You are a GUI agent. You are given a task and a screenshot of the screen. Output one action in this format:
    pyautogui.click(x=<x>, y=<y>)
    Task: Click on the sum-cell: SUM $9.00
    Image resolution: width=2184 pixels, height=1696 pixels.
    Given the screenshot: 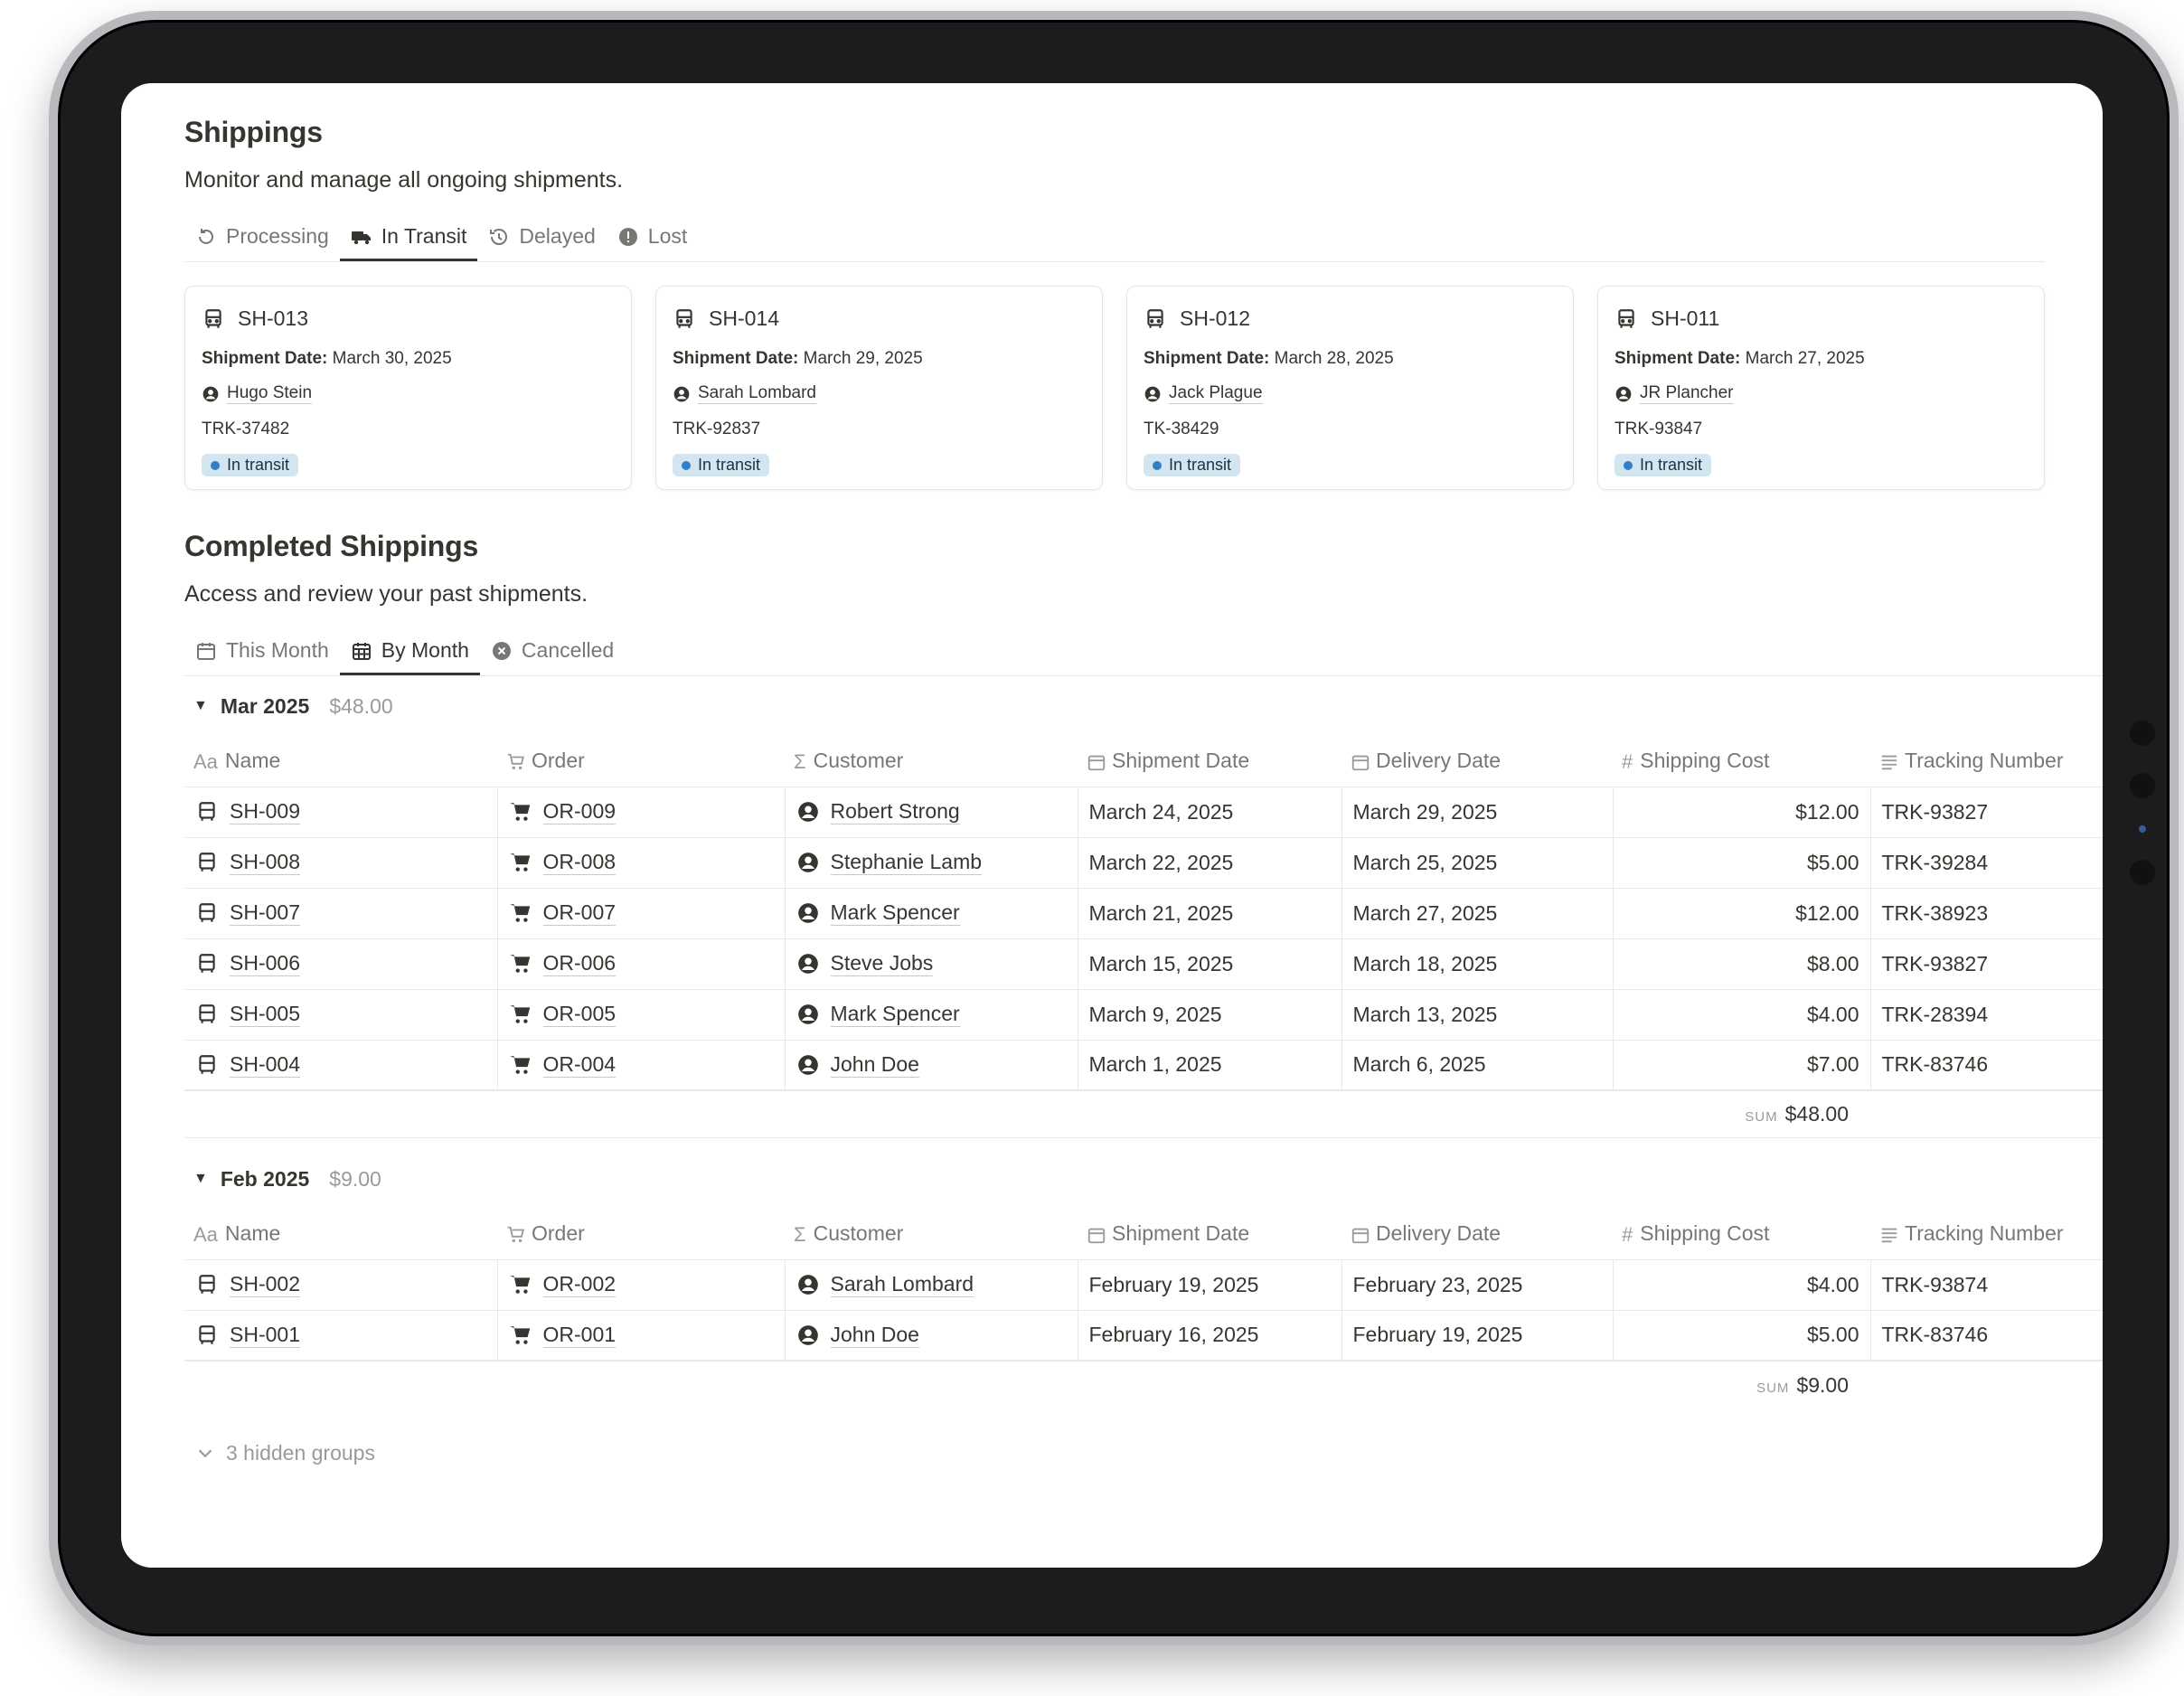 What is the action you would take?
    pyautogui.click(x=1021, y=1385)
    